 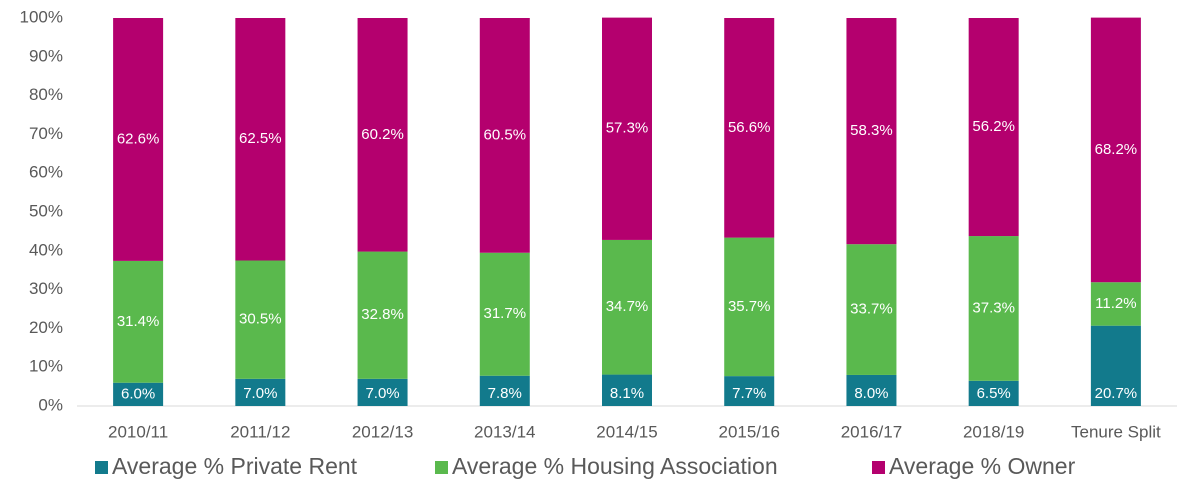 I want to click on x-tick-label: 2018/19, so click(x=993, y=431).